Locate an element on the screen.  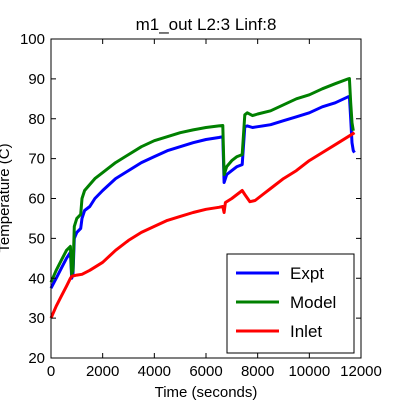
x-tick-label: 6000 is located at coordinates (205, 371).